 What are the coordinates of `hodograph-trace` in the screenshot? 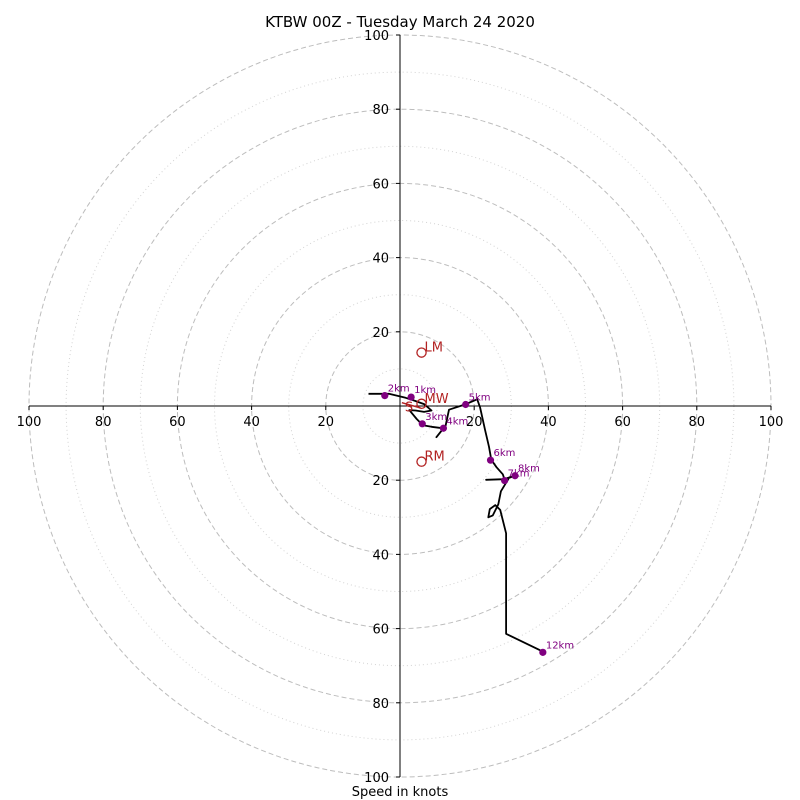 It's located at (456, 522).